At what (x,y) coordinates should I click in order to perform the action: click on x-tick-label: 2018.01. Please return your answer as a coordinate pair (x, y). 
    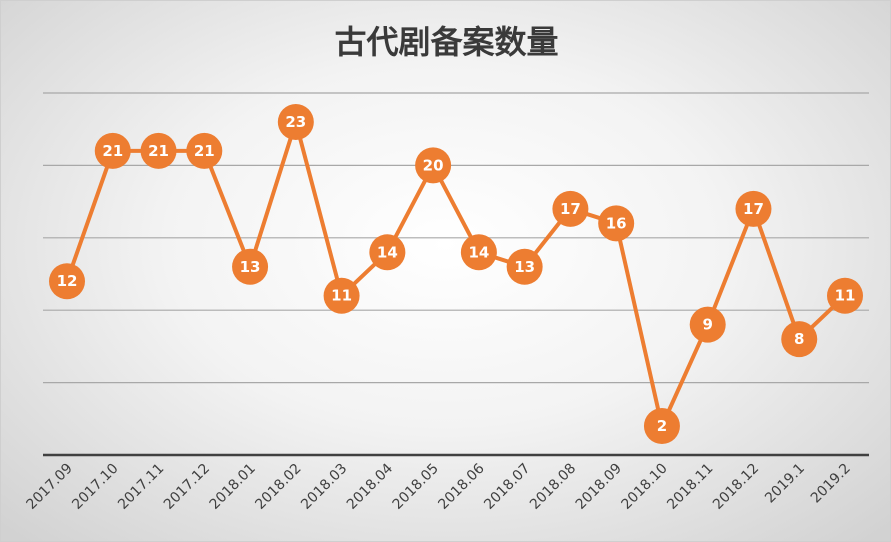
    Looking at the image, I should click on (233, 487).